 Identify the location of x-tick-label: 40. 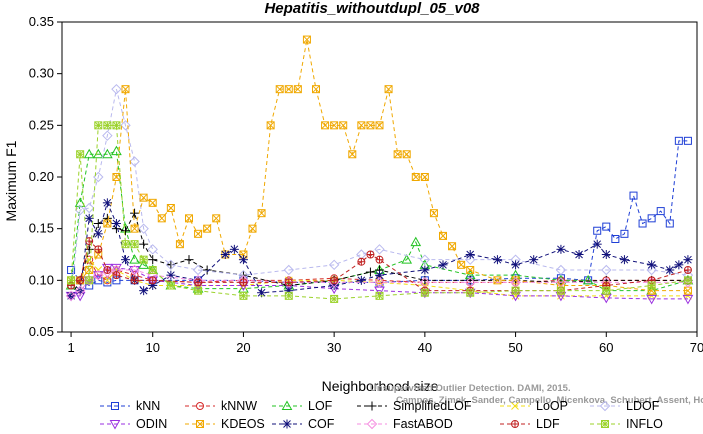
(425, 347).